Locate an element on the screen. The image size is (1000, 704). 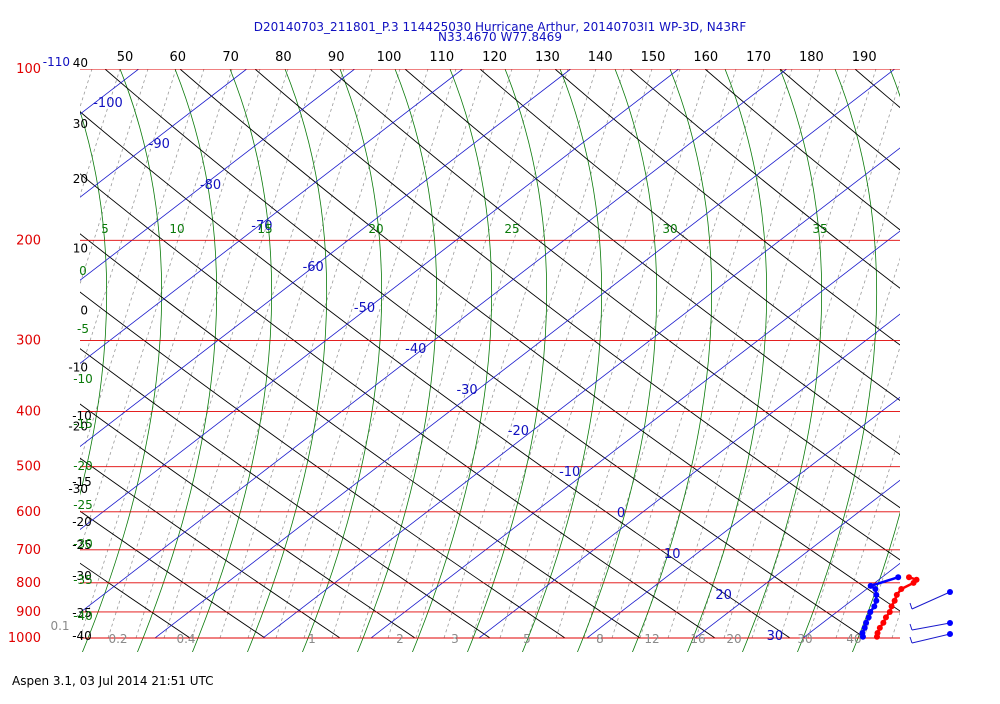
moist-adiabat-label: -30 is located at coordinates (83, 544).